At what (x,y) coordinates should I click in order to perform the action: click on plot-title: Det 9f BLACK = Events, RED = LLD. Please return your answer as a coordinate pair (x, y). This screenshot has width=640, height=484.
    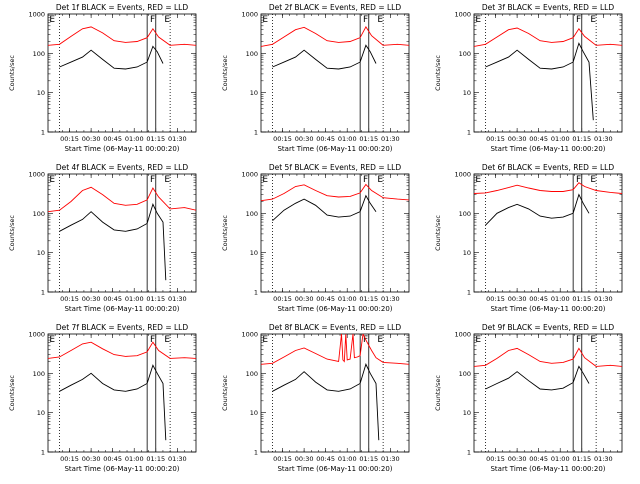
    Looking at the image, I should click on (548, 327).